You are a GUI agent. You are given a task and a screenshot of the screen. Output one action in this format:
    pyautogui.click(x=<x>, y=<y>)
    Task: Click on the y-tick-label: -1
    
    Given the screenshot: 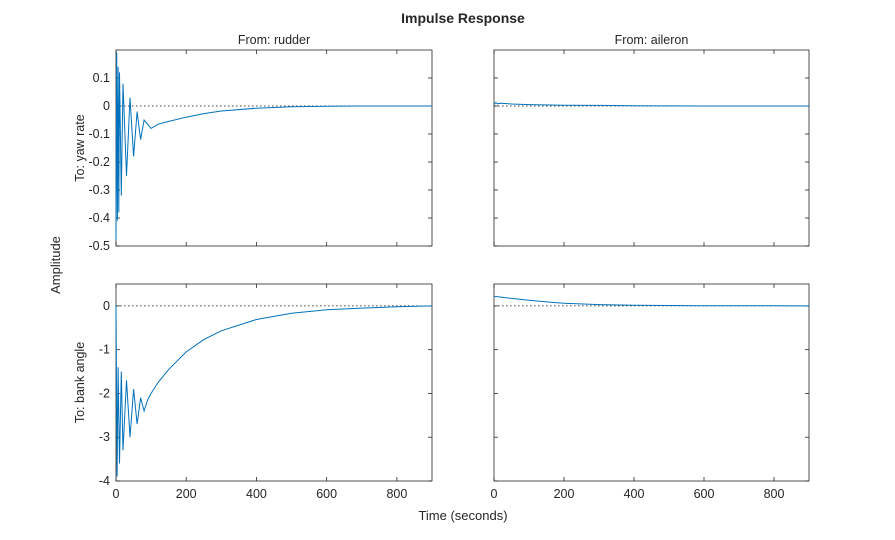 What is the action you would take?
    pyautogui.click(x=104, y=350)
    